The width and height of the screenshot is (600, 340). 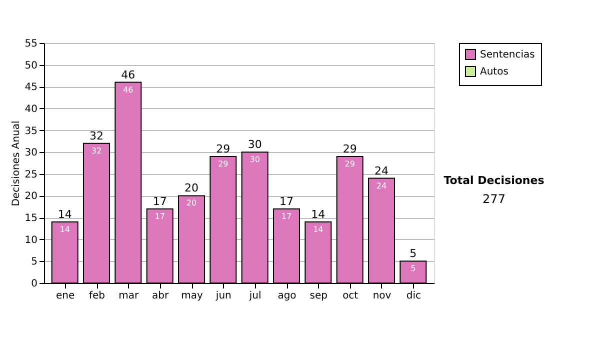 I want to click on legend-label: Autos, so click(x=494, y=72).